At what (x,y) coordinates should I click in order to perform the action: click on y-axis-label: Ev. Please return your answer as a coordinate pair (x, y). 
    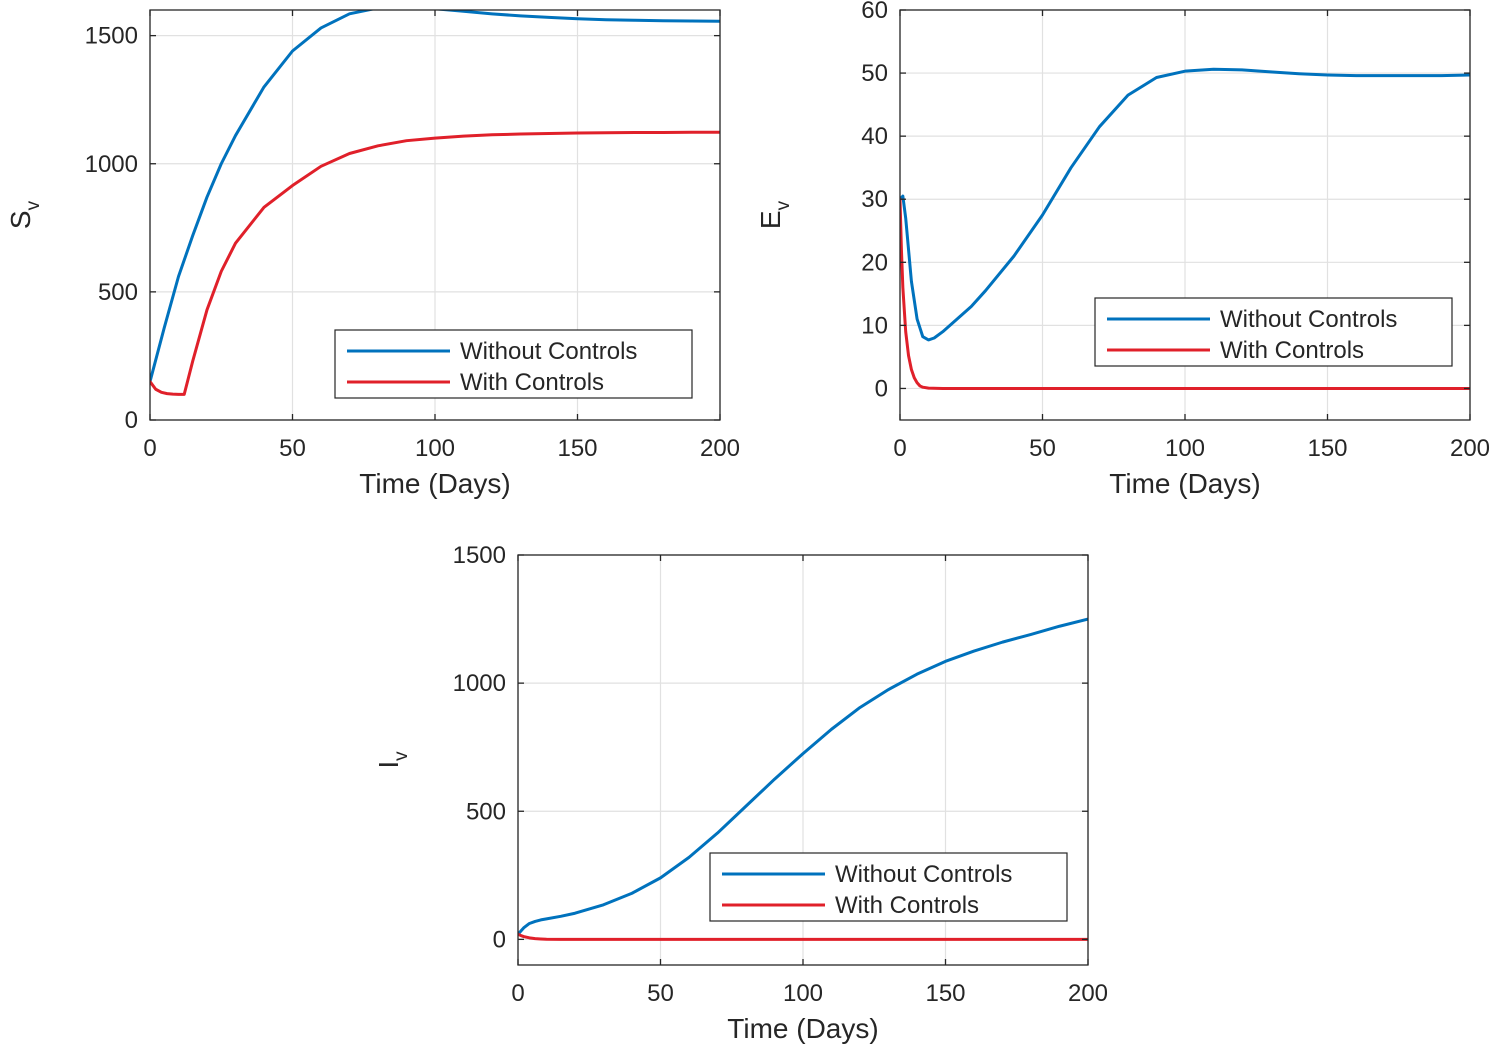
    Looking at the image, I should click on (774, 214).